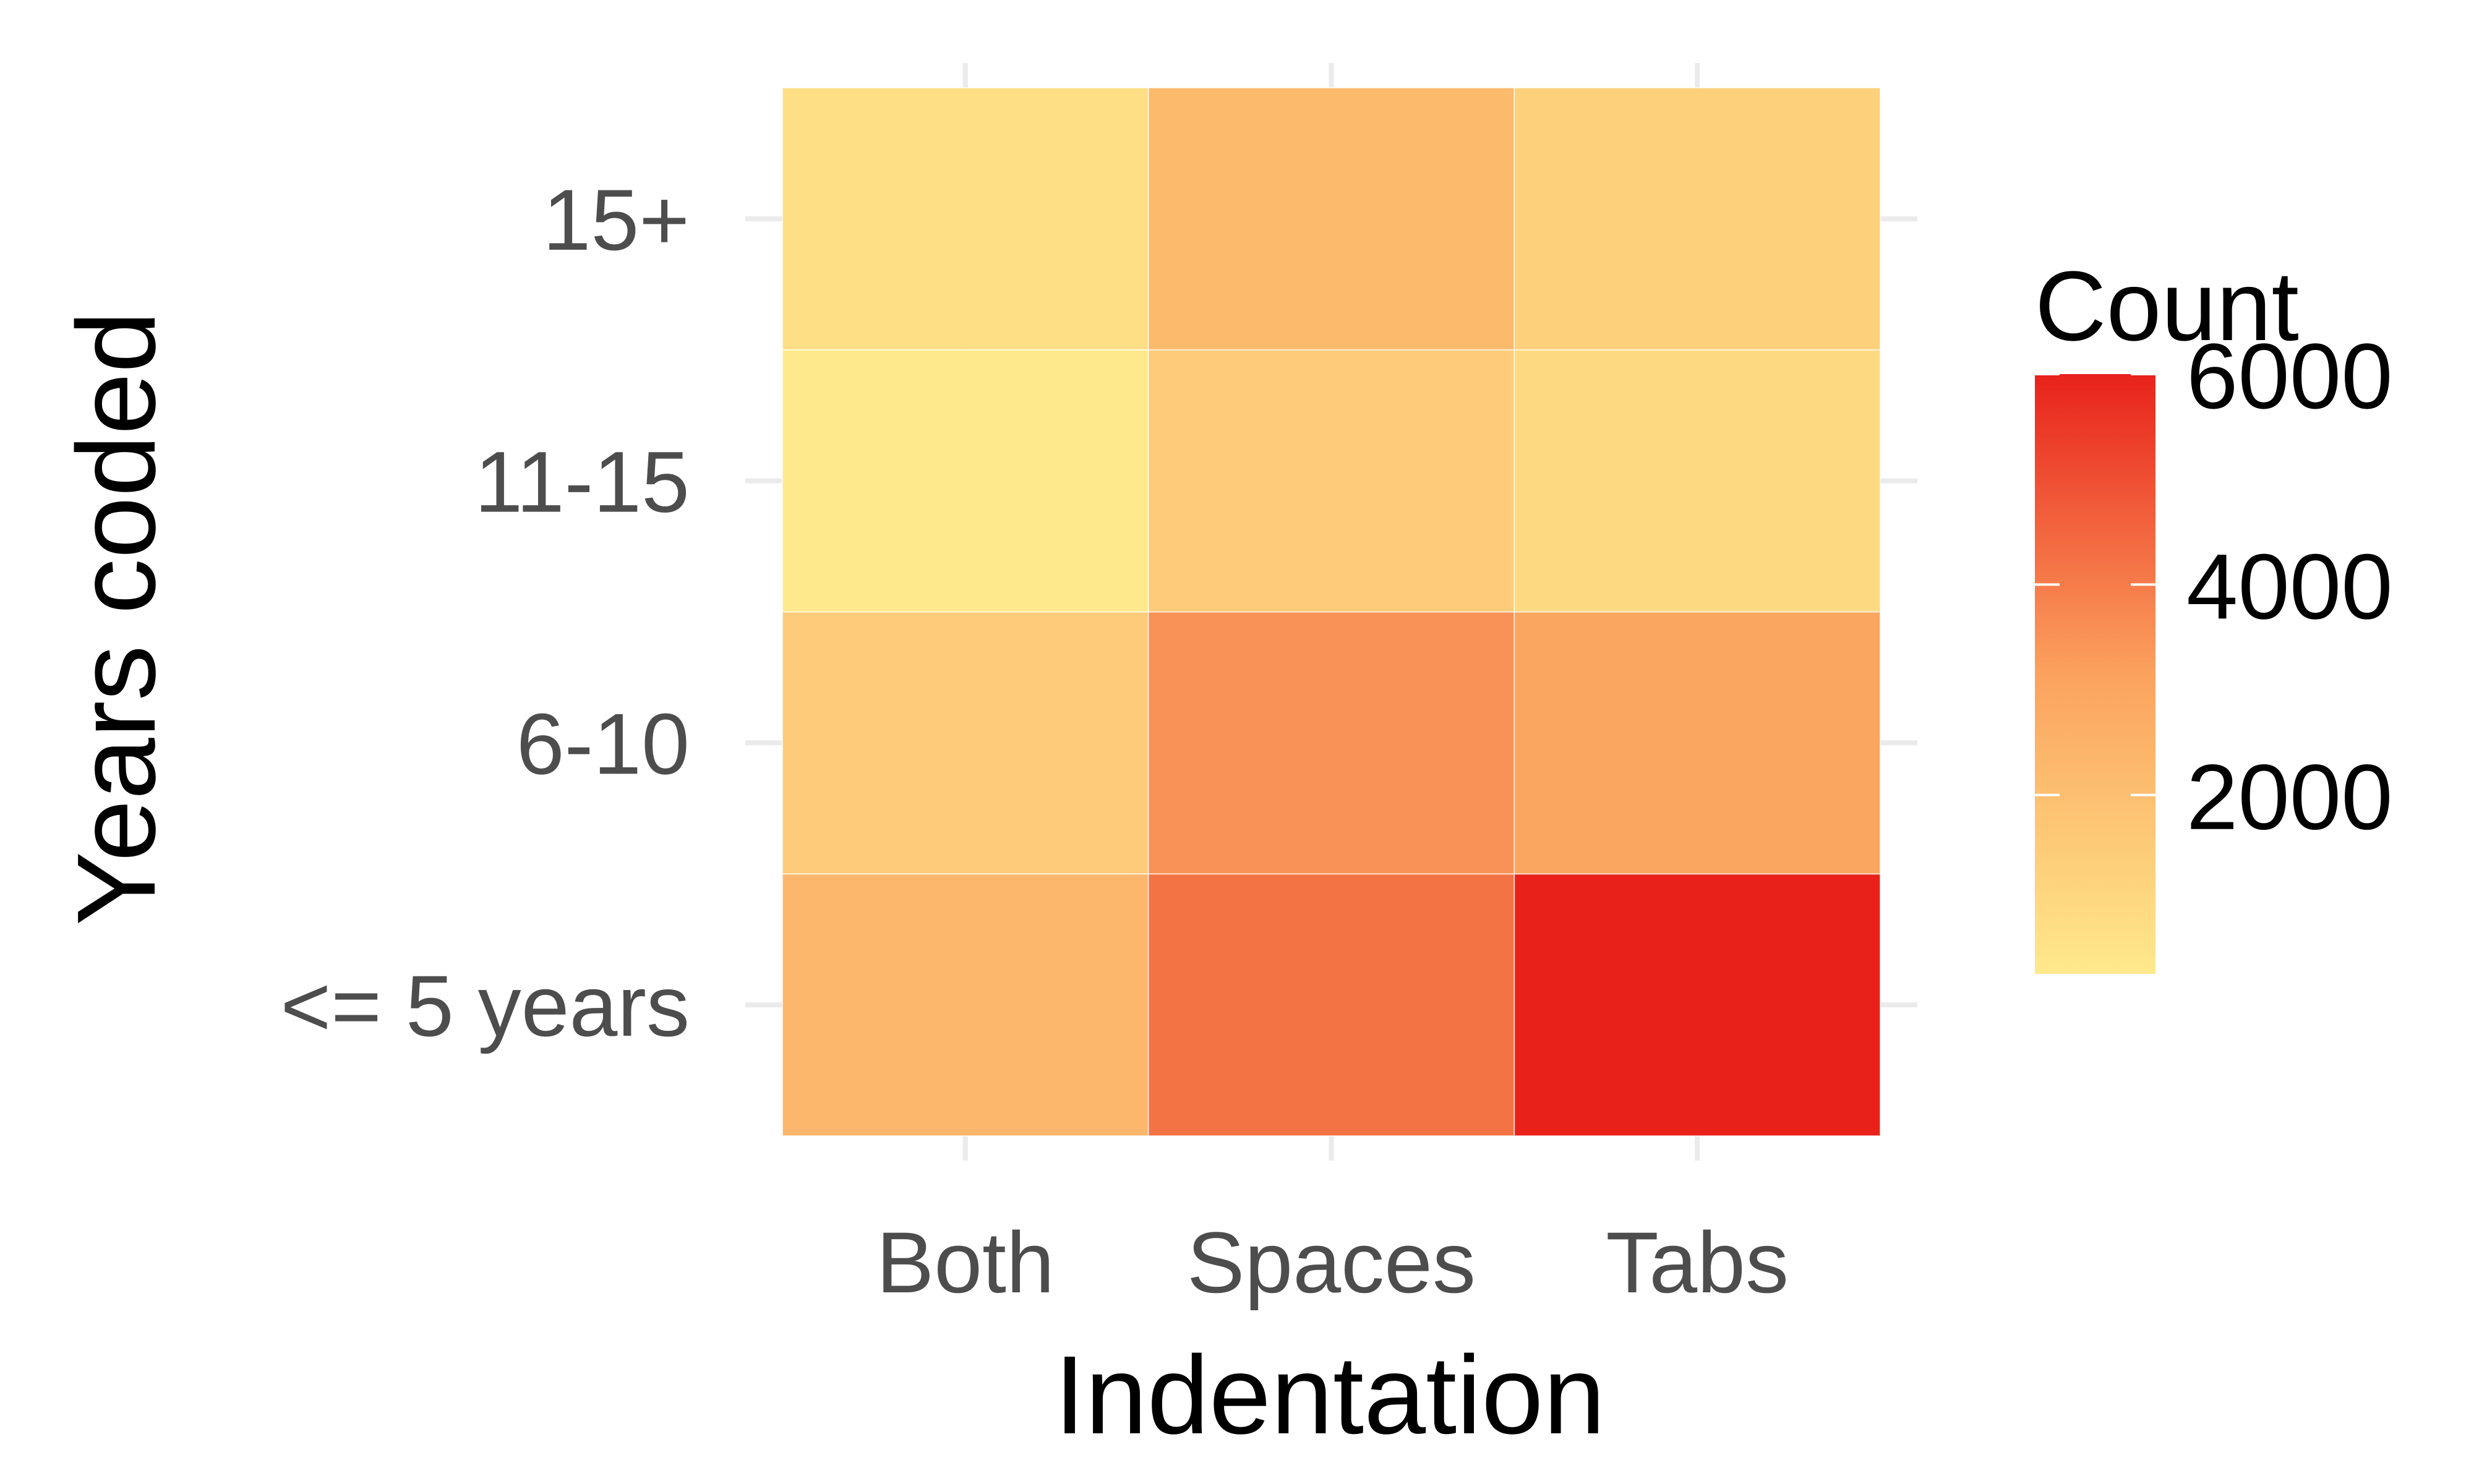  What do you see at coordinates (2167, 305) in the screenshot?
I see `legend-title: Count` at bounding box center [2167, 305].